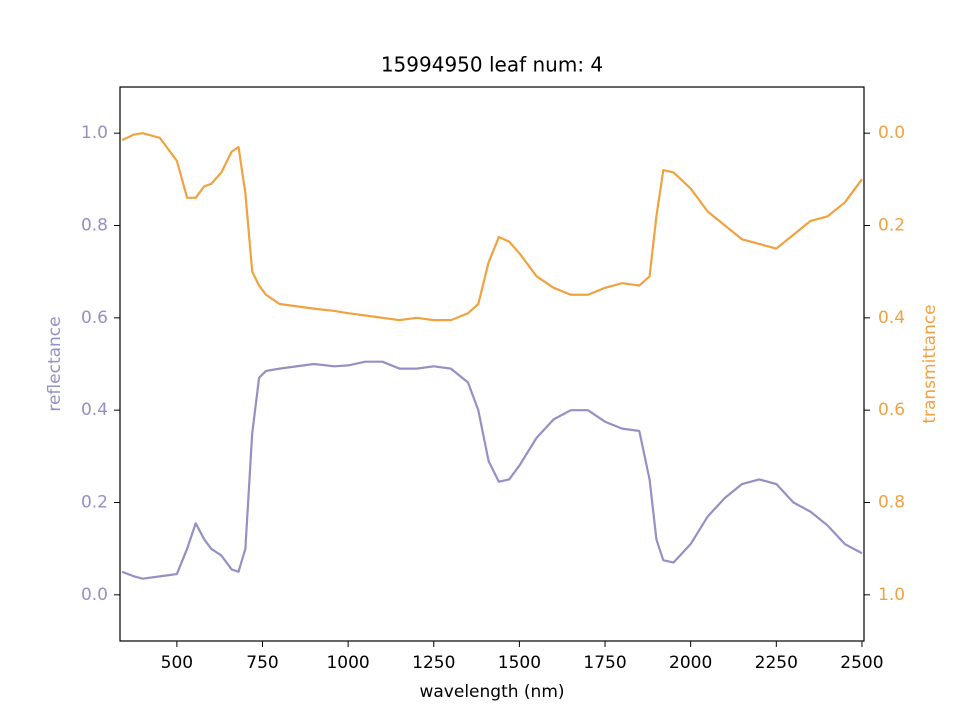 Image resolution: width=960 pixels, height=720 pixels. What do you see at coordinates (519, 663) in the screenshot?
I see `x-tick-label: 1500` at bounding box center [519, 663].